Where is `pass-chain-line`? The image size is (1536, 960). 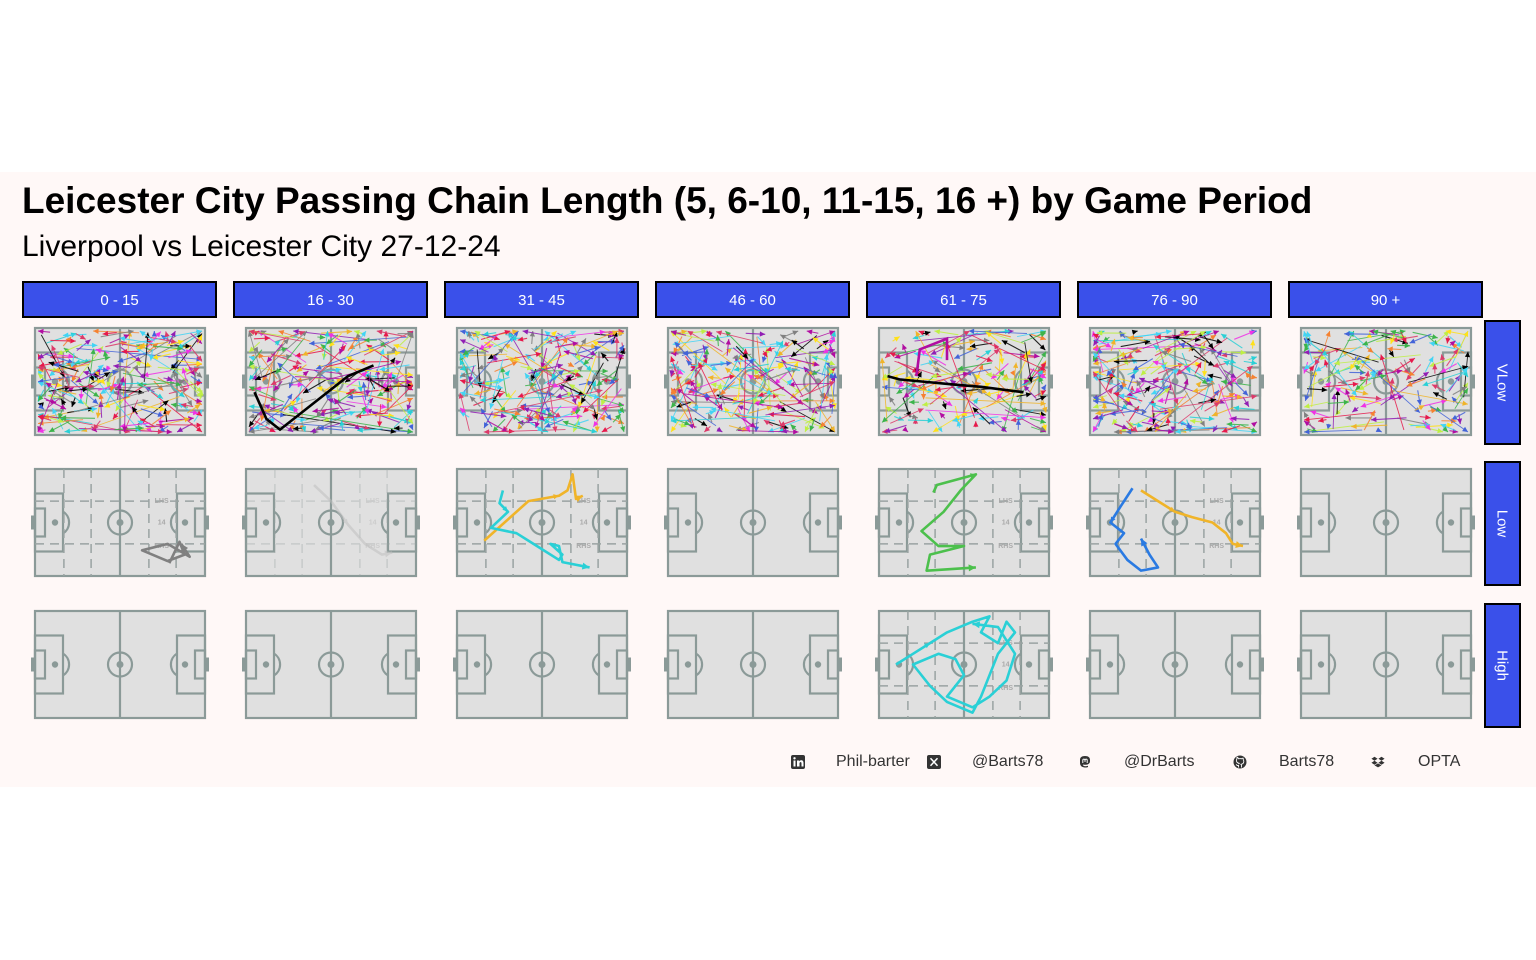 pass-chain-line is located at coordinates (165, 552).